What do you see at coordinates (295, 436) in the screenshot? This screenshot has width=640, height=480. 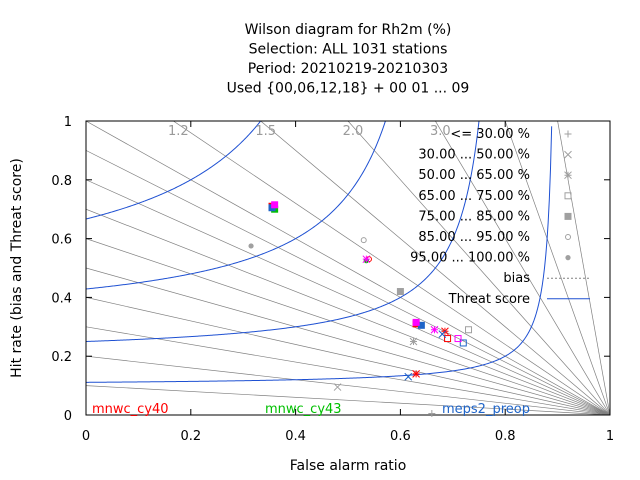 I see `x-tick-label-2: 0.4` at bounding box center [295, 436].